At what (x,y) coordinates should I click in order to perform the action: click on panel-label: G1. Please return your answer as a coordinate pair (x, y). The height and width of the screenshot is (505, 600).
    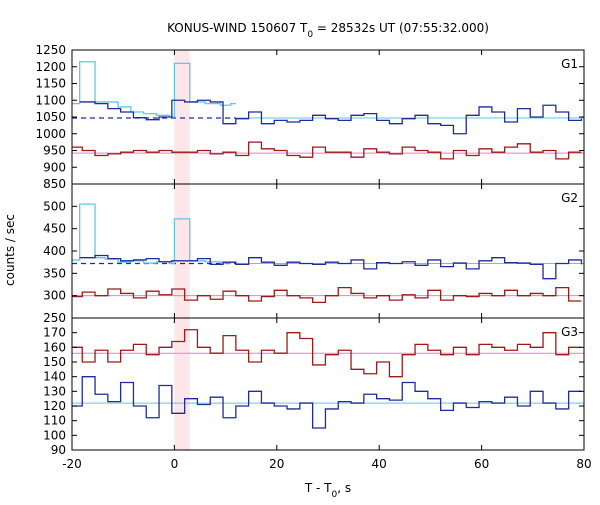
    Looking at the image, I should click on (569, 64).